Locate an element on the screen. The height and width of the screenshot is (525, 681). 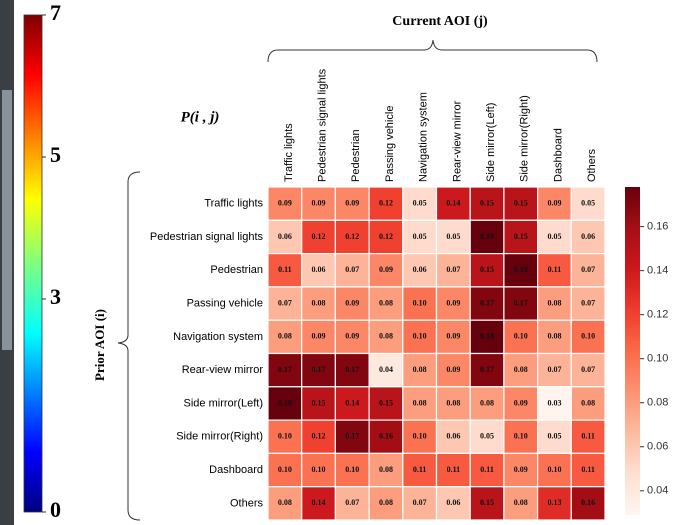
column-label: Traffic lights is located at coordinates (289, 152).